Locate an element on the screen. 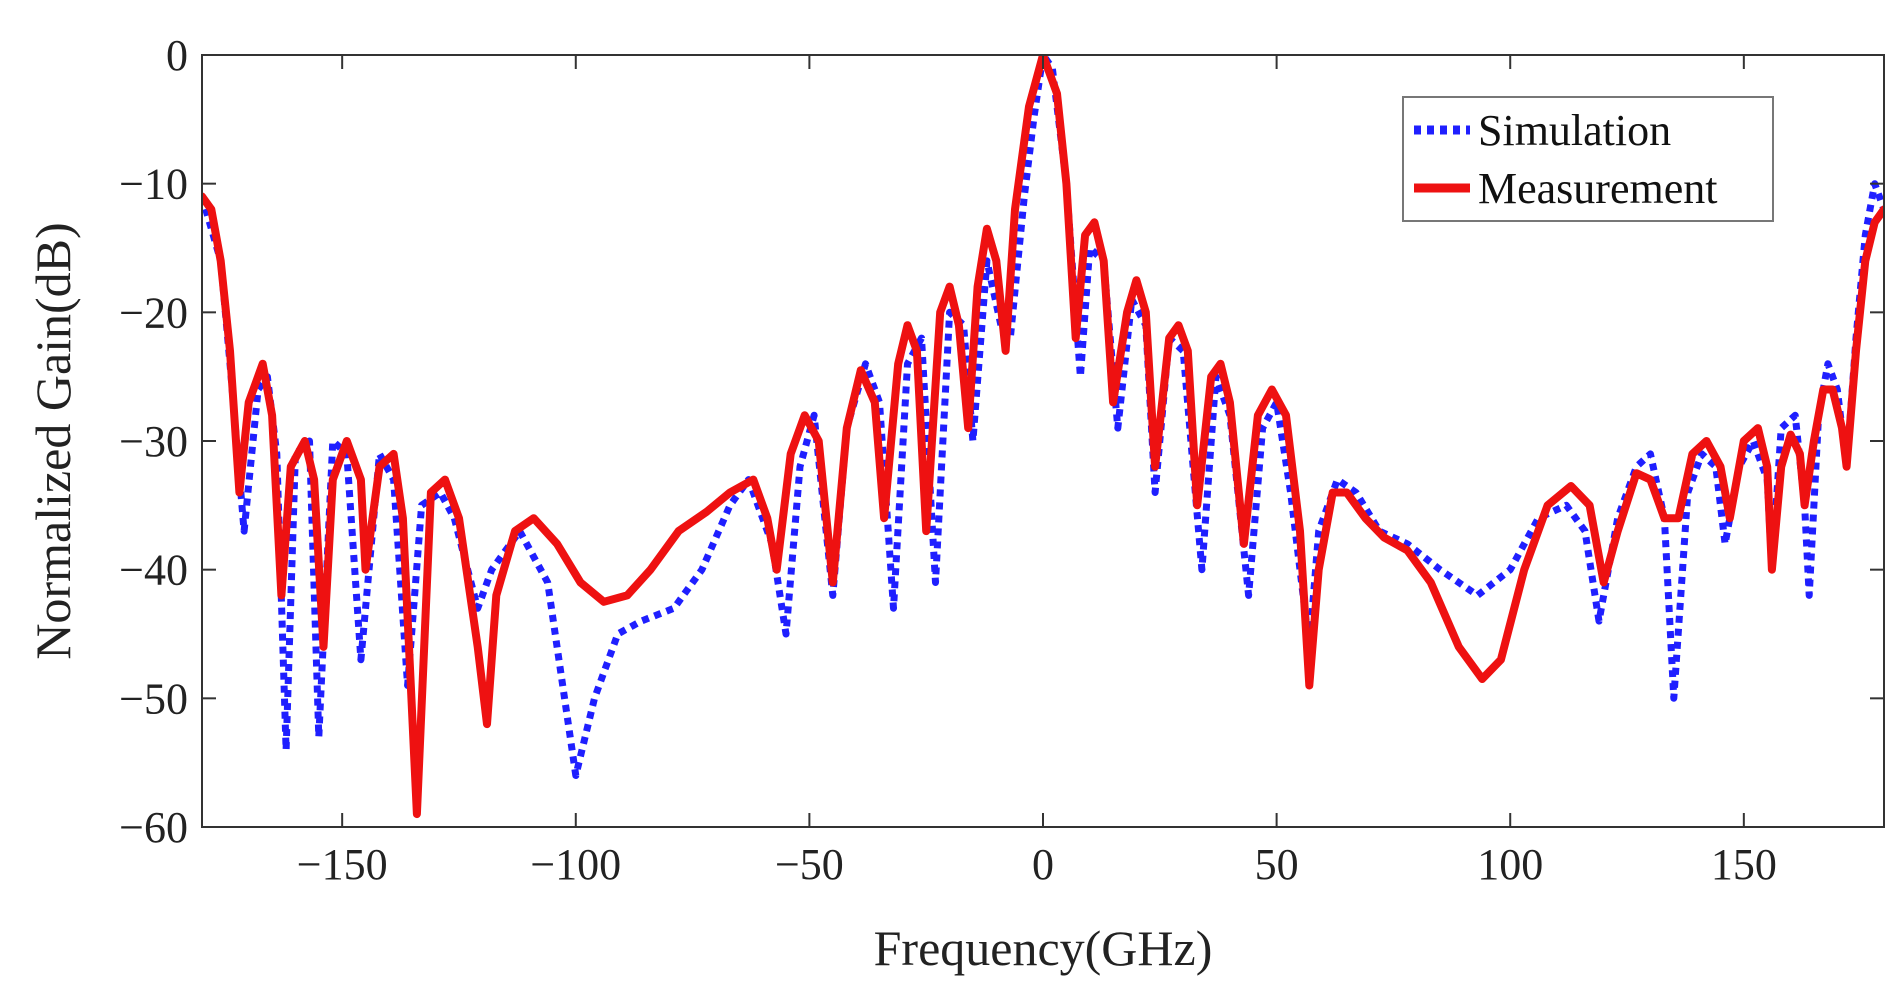 The height and width of the screenshot is (1001, 1903). legend-label-simulation: Simulation is located at coordinates (1574, 130).